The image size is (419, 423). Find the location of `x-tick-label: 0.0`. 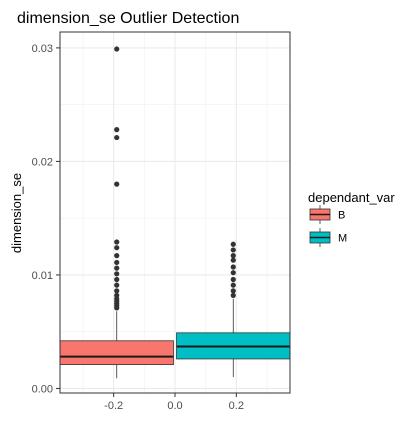

x-tick-label: 0.0 is located at coordinates (174, 406).